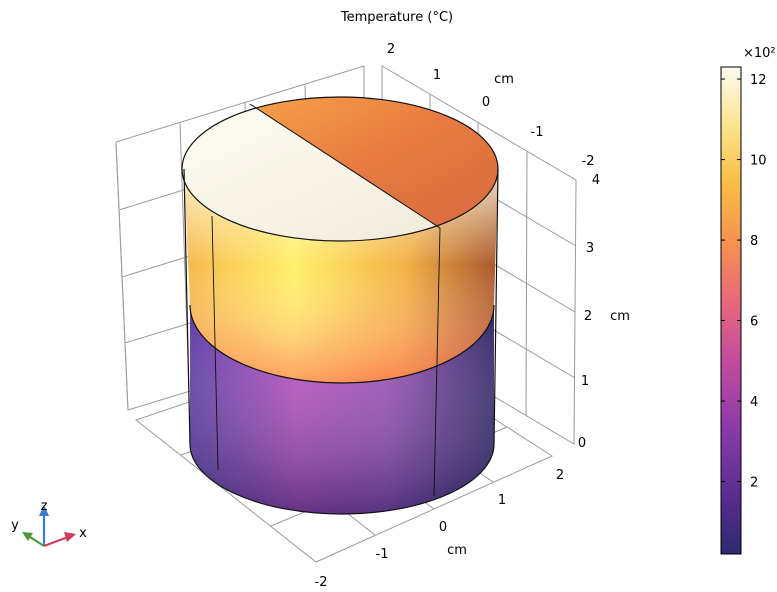  Describe the element at coordinates (396, 17) in the screenshot. I see `chart-title: Temperature (°C)` at that location.